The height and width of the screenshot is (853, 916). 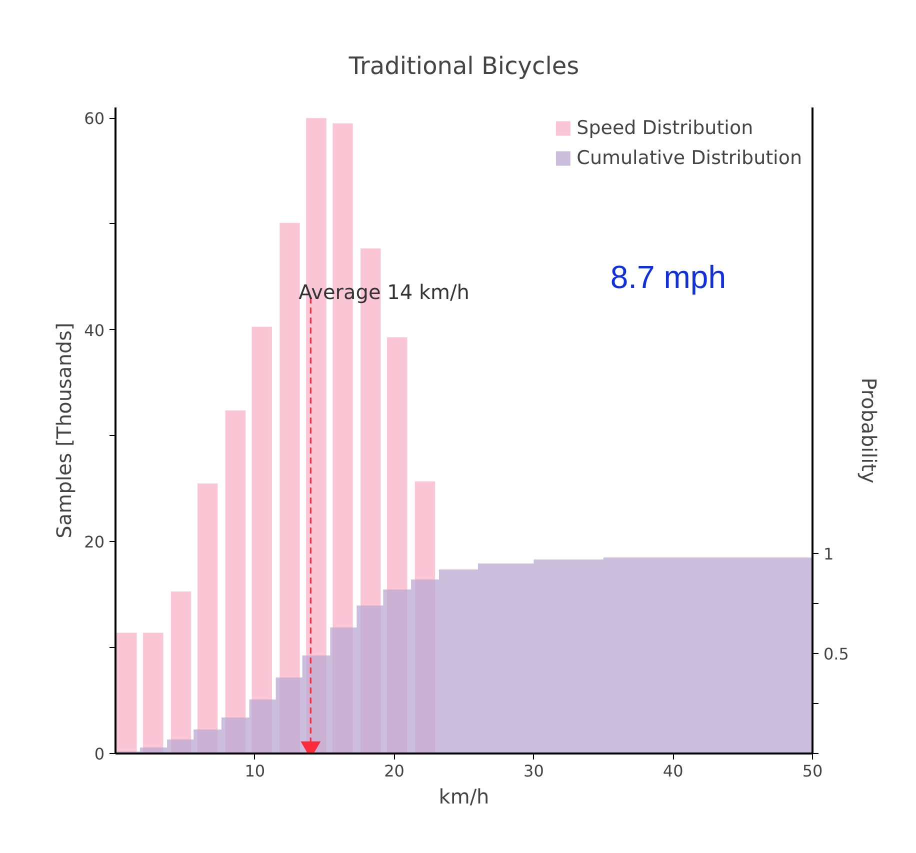 What do you see at coordinates (384, 292) in the screenshot?
I see `annotation: Average 14 km/h` at bounding box center [384, 292].